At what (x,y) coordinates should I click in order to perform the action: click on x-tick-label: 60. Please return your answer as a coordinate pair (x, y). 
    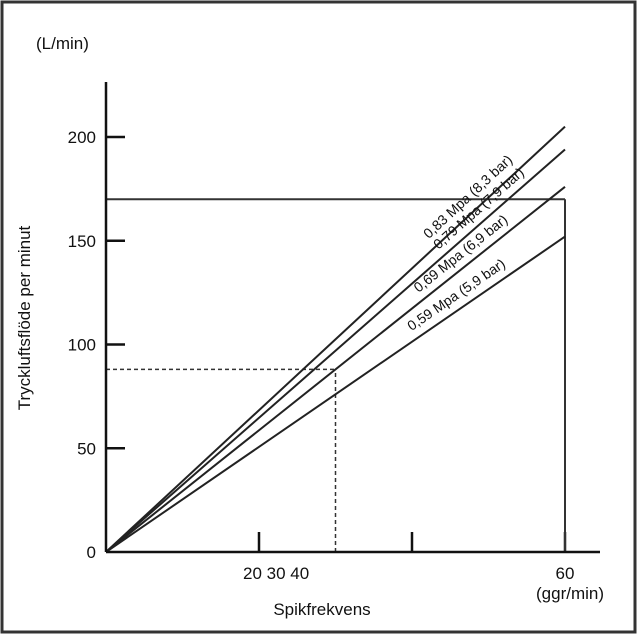
    Looking at the image, I should click on (565, 573).